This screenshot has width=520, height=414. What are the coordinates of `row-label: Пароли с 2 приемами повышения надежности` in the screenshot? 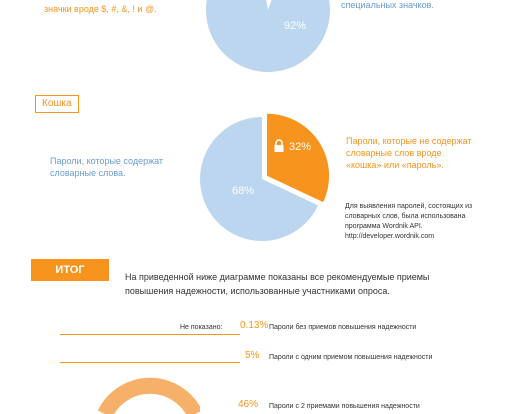 It's located at (344, 406).